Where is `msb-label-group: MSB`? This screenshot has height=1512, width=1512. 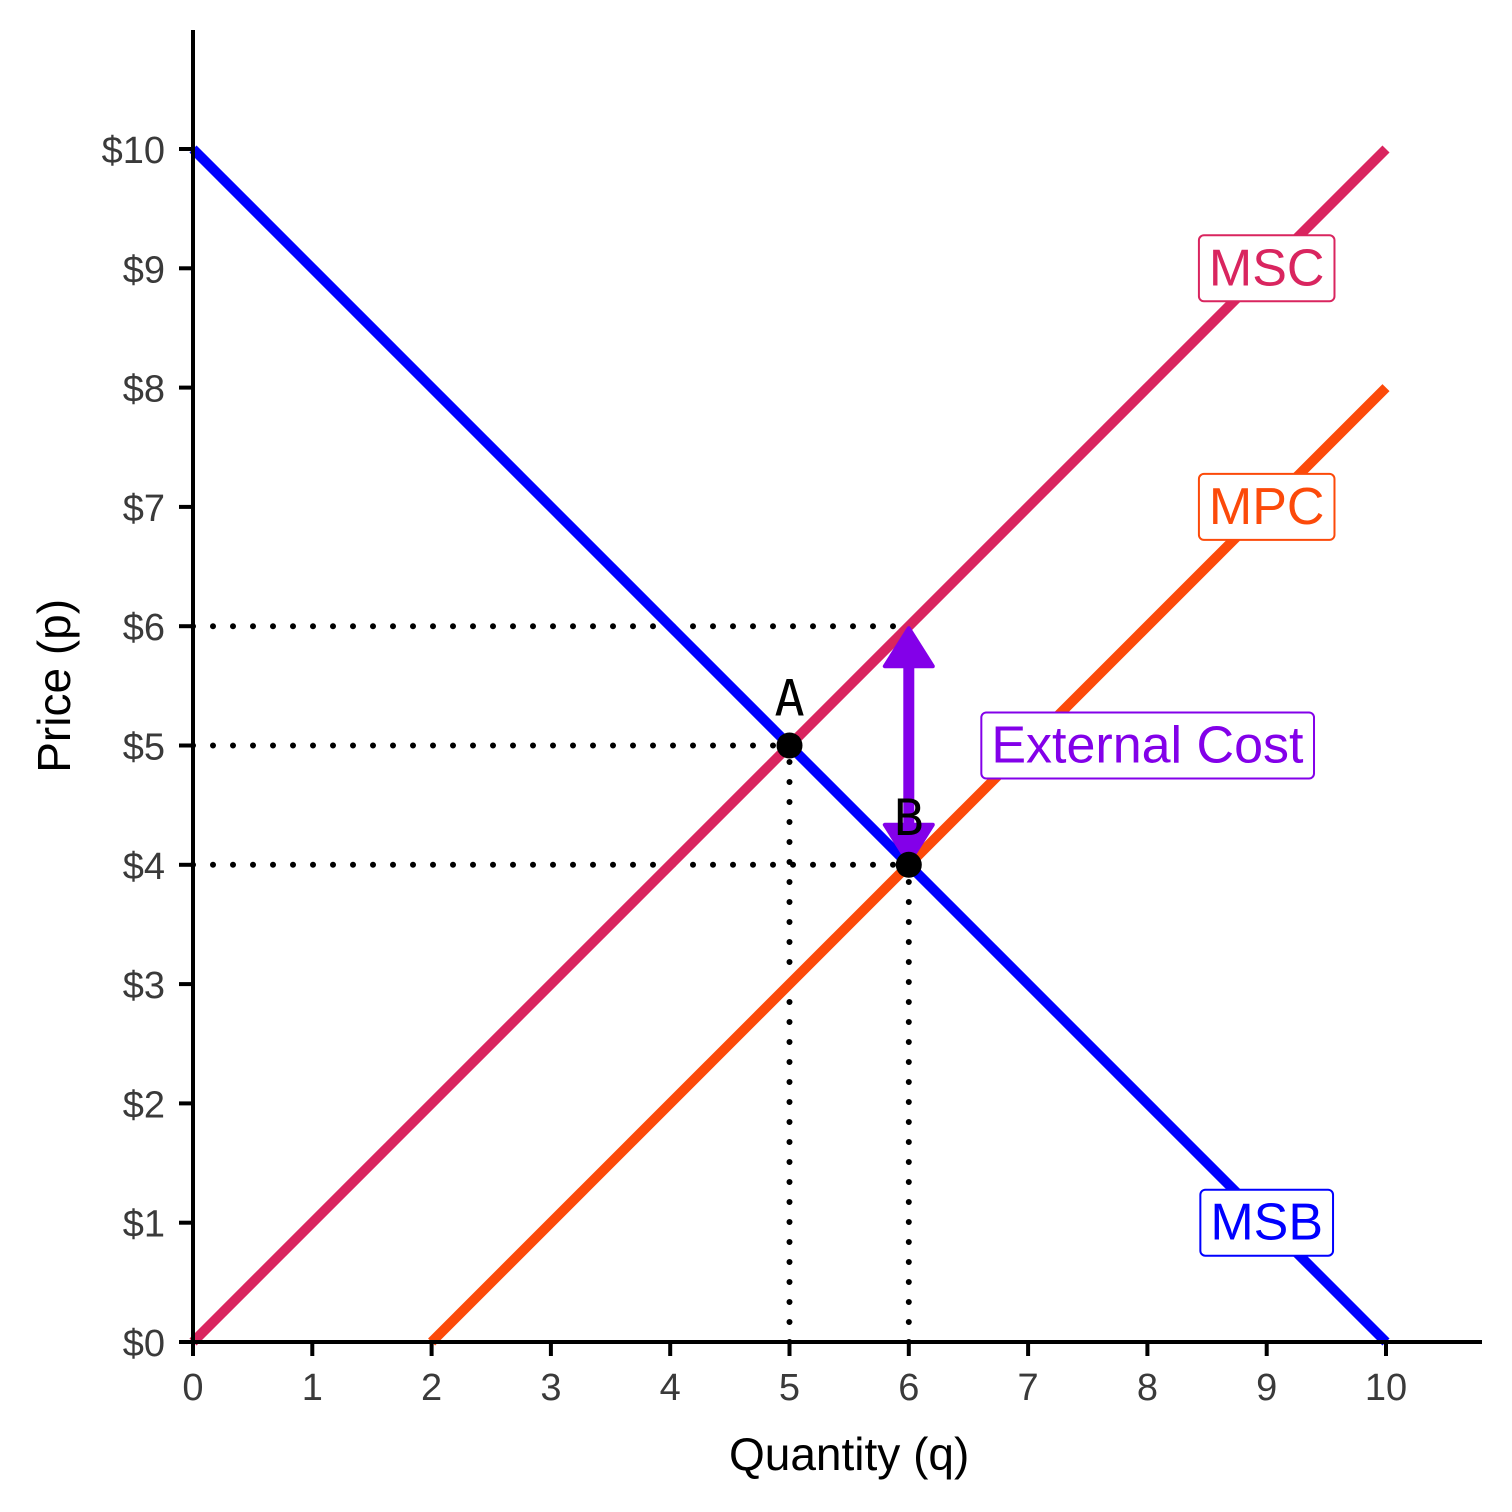 msb-label-group: MSB is located at coordinates (1267, 1222).